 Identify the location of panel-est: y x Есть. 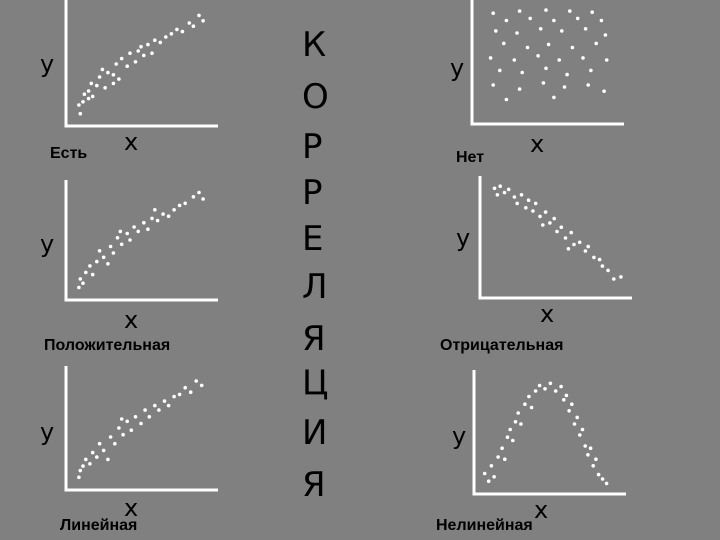
(129, 81).